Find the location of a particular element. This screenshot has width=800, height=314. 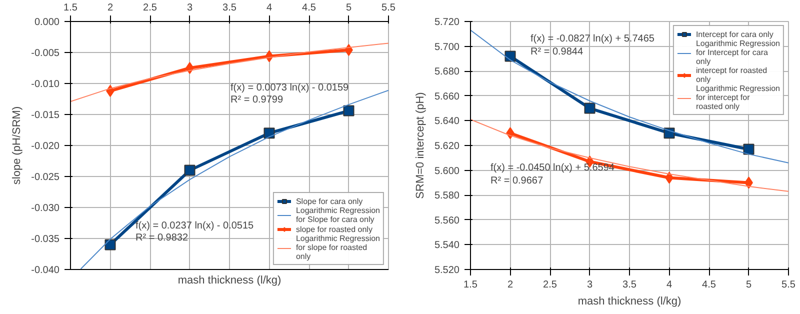

annotation: R² = 0.9832 is located at coordinates (162, 238).